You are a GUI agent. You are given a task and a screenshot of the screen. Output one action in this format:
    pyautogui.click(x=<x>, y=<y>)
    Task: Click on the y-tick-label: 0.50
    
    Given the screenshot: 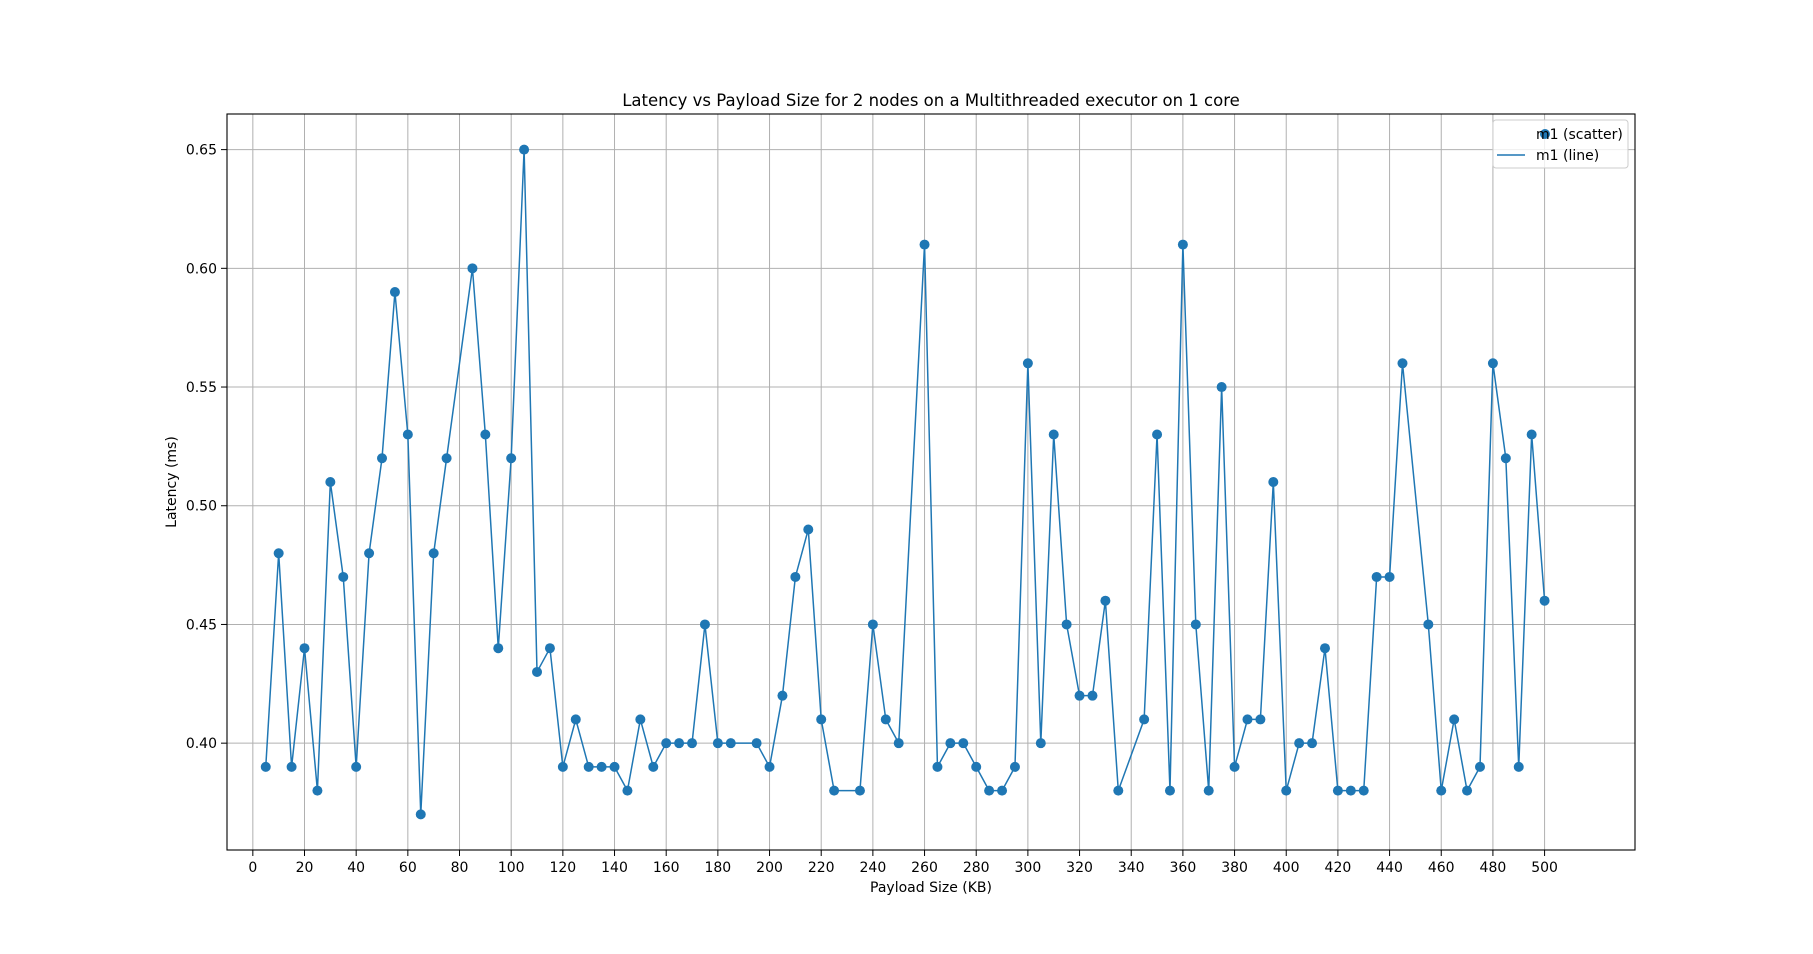 What is the action you would take?
    pyautogui.click(x=201, y=507)
    